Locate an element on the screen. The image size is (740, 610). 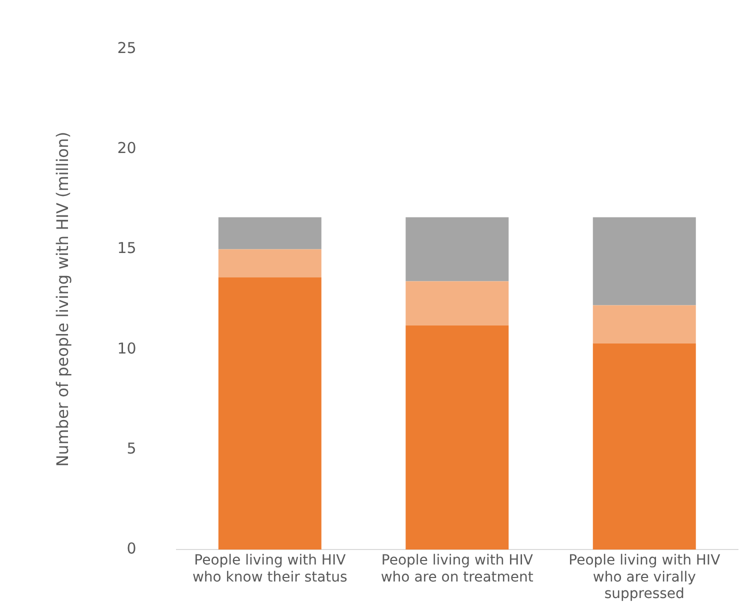
x-tick-label: People living with HIV who know their status is located at coordinates (270, 569).